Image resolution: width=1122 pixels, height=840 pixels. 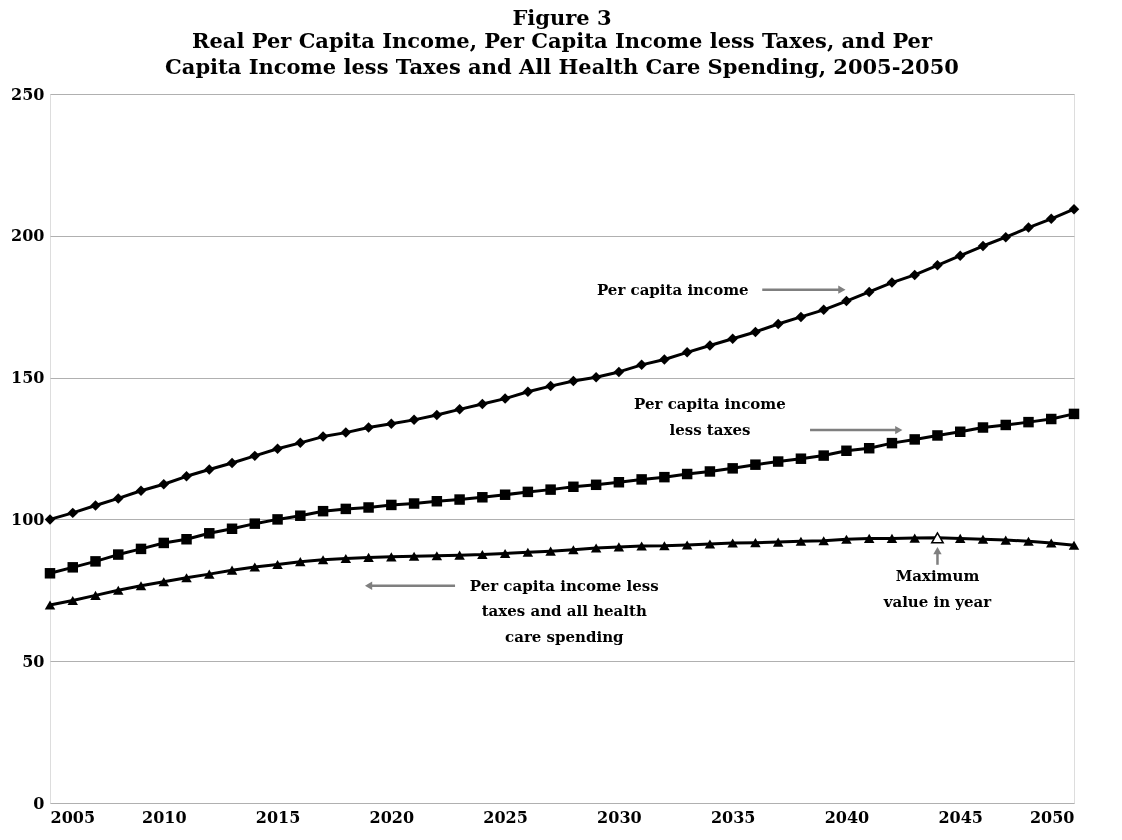 What do you see at coordinates (278, 817) in the screenshot?
I see `x-tick-label: 2015` at bounding box center [278, 817].